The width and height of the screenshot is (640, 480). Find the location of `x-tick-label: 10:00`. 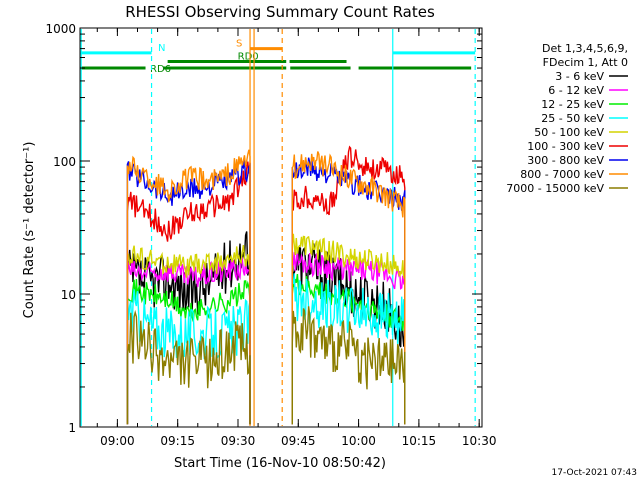

x-tick-label: 10:00 is located at coordinates (358, 441).